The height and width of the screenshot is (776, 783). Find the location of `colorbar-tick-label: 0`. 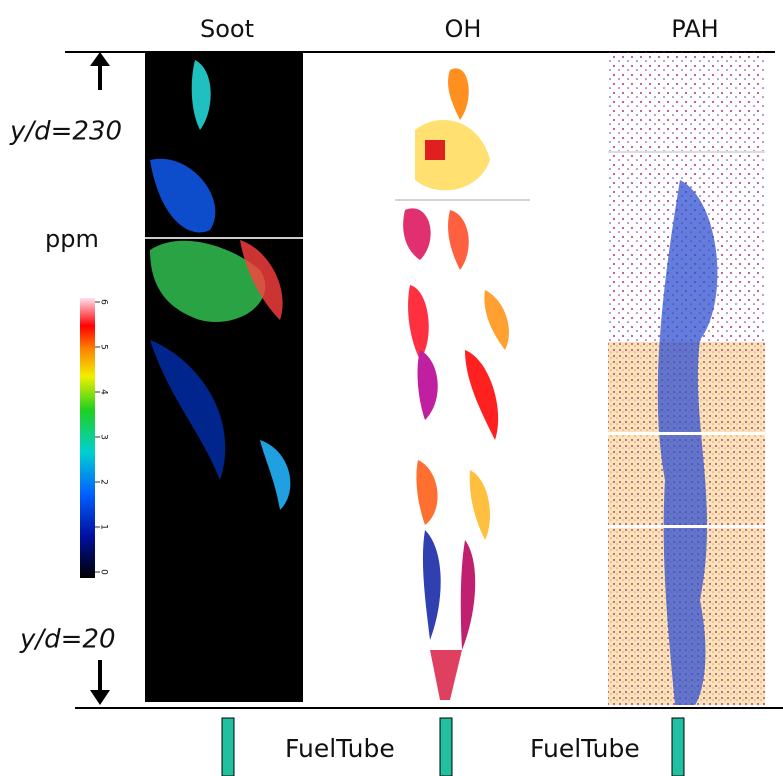

colorbar-tick-label: 0 is located at coordinates (104, 572).